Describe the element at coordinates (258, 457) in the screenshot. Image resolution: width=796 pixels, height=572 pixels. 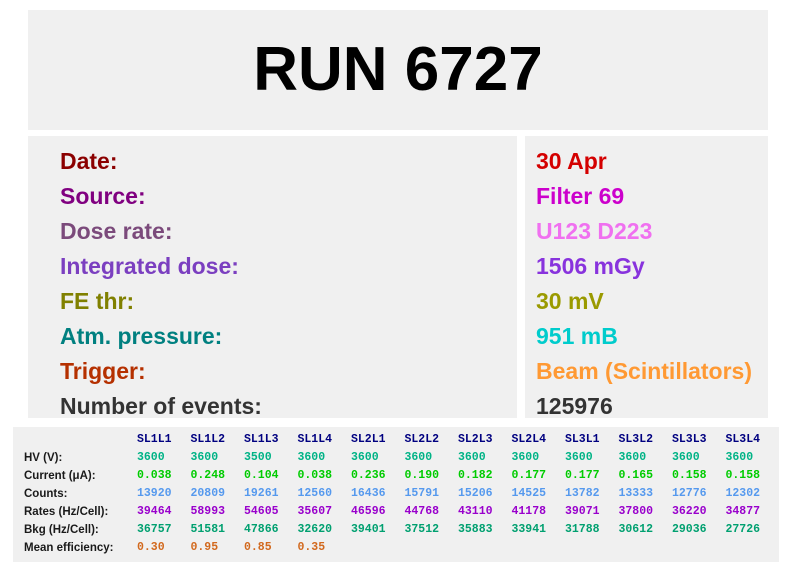
I see `table-cell: 3500` at that location.